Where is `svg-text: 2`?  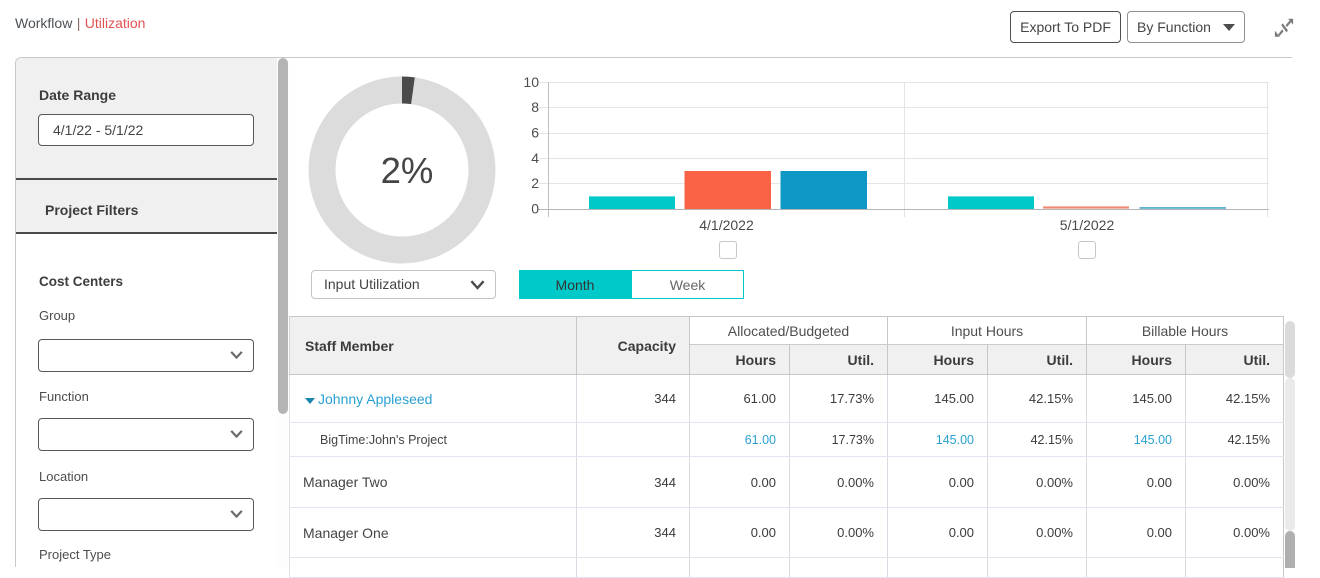 svg-text: 2 is located at coordinates (535, 183).